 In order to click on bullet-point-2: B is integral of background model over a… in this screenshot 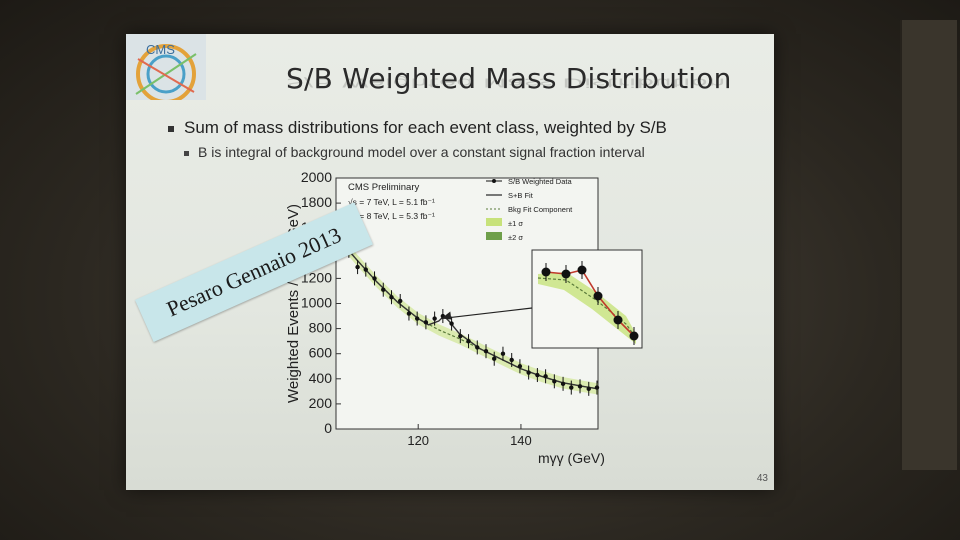, I will do `click(414, 152)`.